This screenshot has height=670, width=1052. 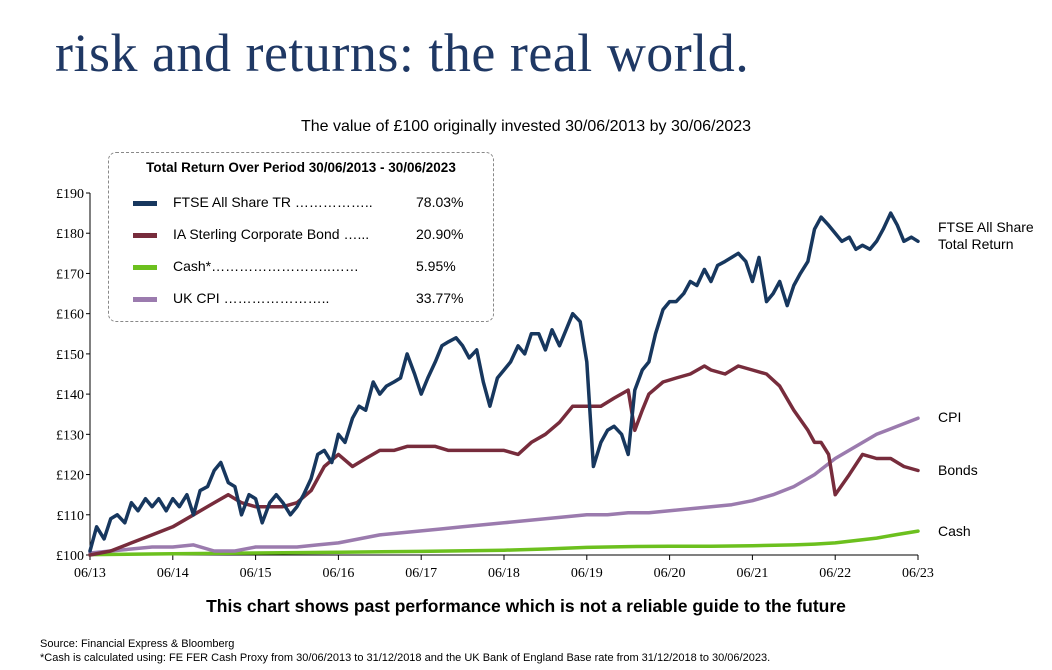 I want to click on legend-label: IA Sterling Corporate Bond, so click(x=256, y=234).